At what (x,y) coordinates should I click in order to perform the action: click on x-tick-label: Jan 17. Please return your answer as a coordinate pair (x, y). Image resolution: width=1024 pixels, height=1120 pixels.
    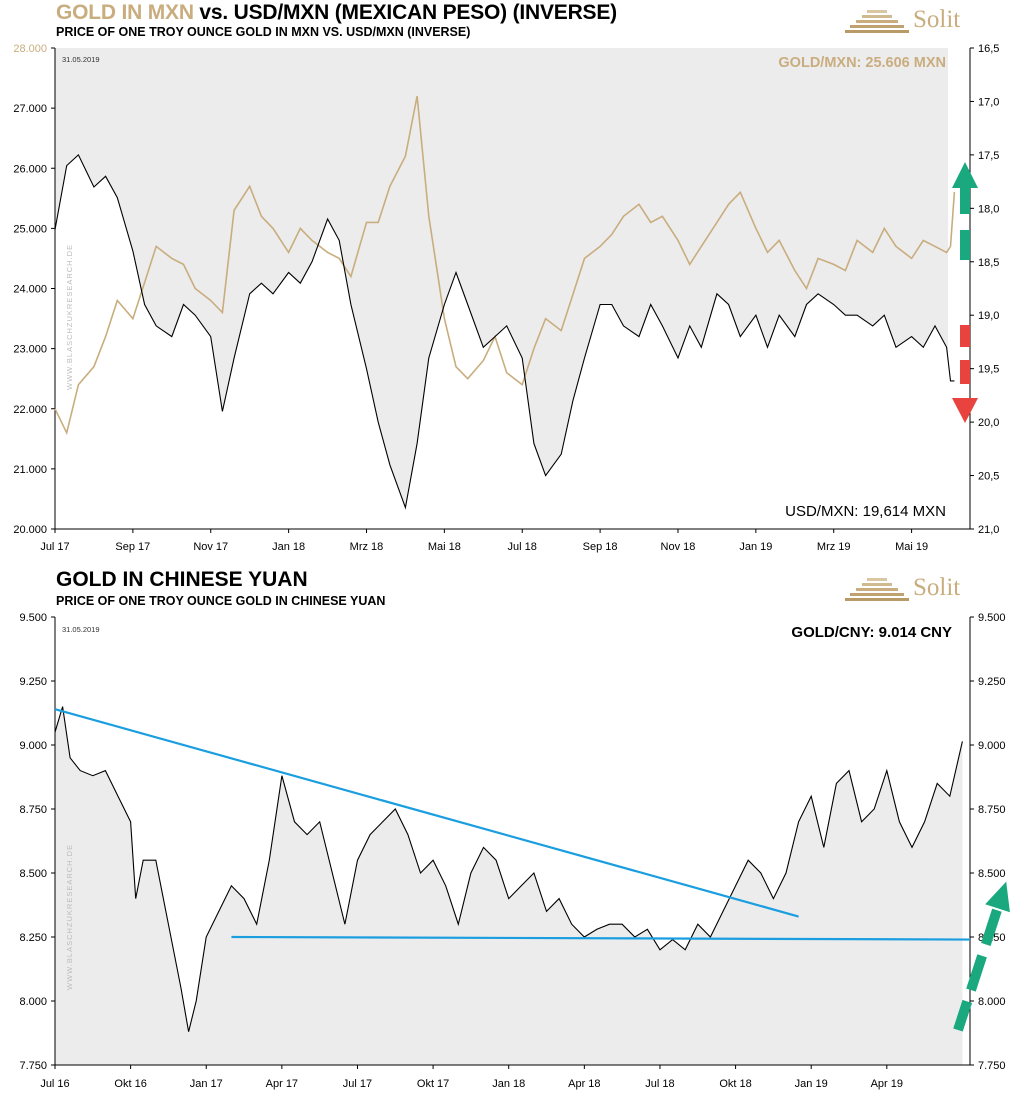
    Looking at the image, I should click on (206, 1084).